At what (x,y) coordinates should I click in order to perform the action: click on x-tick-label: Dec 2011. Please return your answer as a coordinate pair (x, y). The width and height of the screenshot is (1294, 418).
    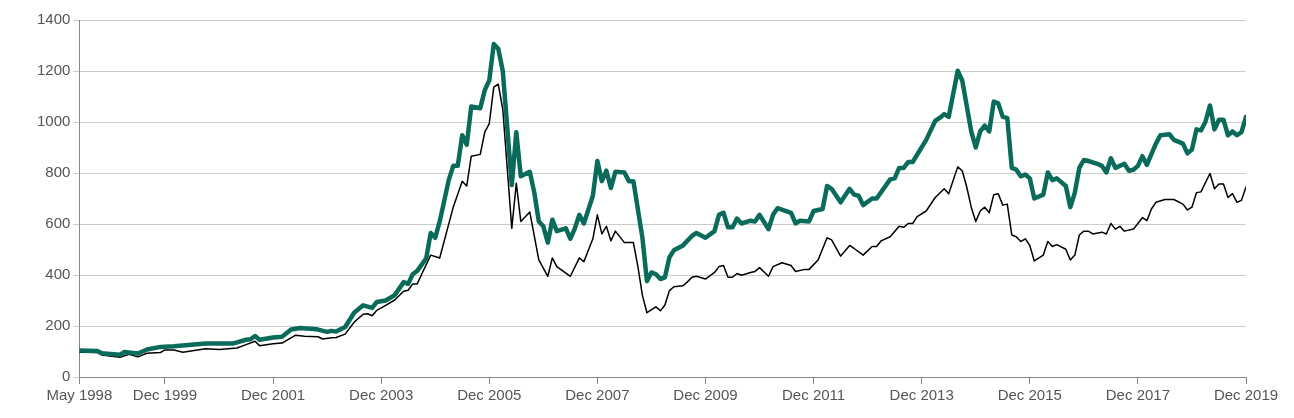
    Looking at the image, I should click on (814, 395).